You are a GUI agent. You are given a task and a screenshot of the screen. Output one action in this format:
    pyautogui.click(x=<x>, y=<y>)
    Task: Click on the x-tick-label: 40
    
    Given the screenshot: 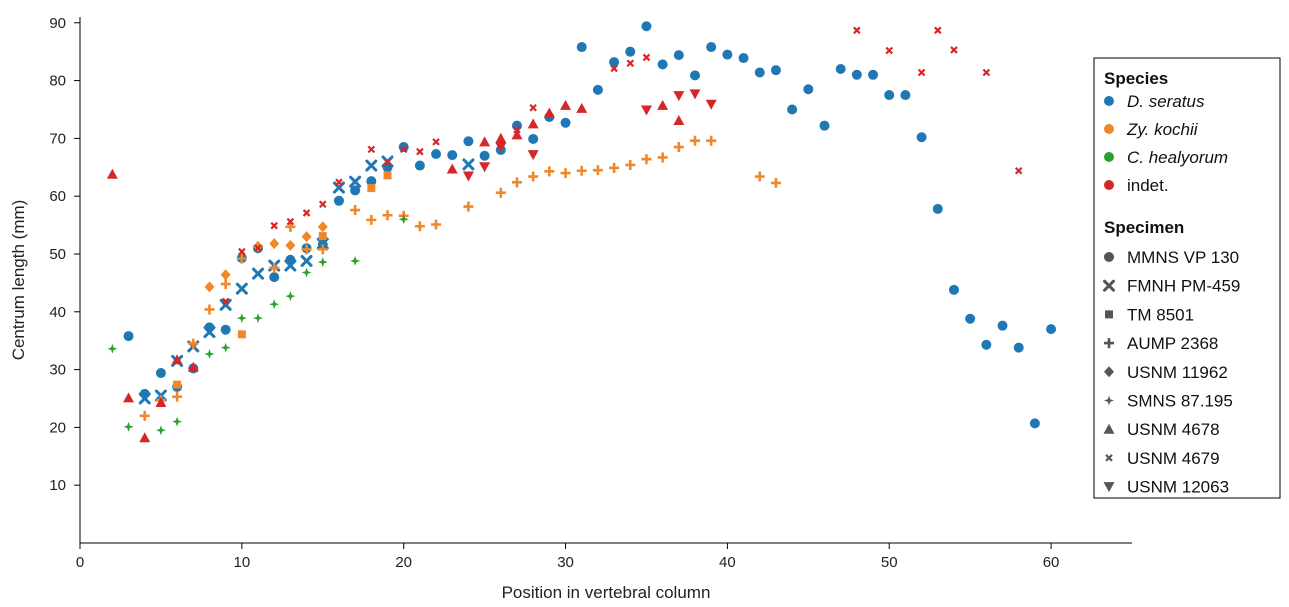 What is the action you would take?
    pyautogui.click(x=727, y=562)
    